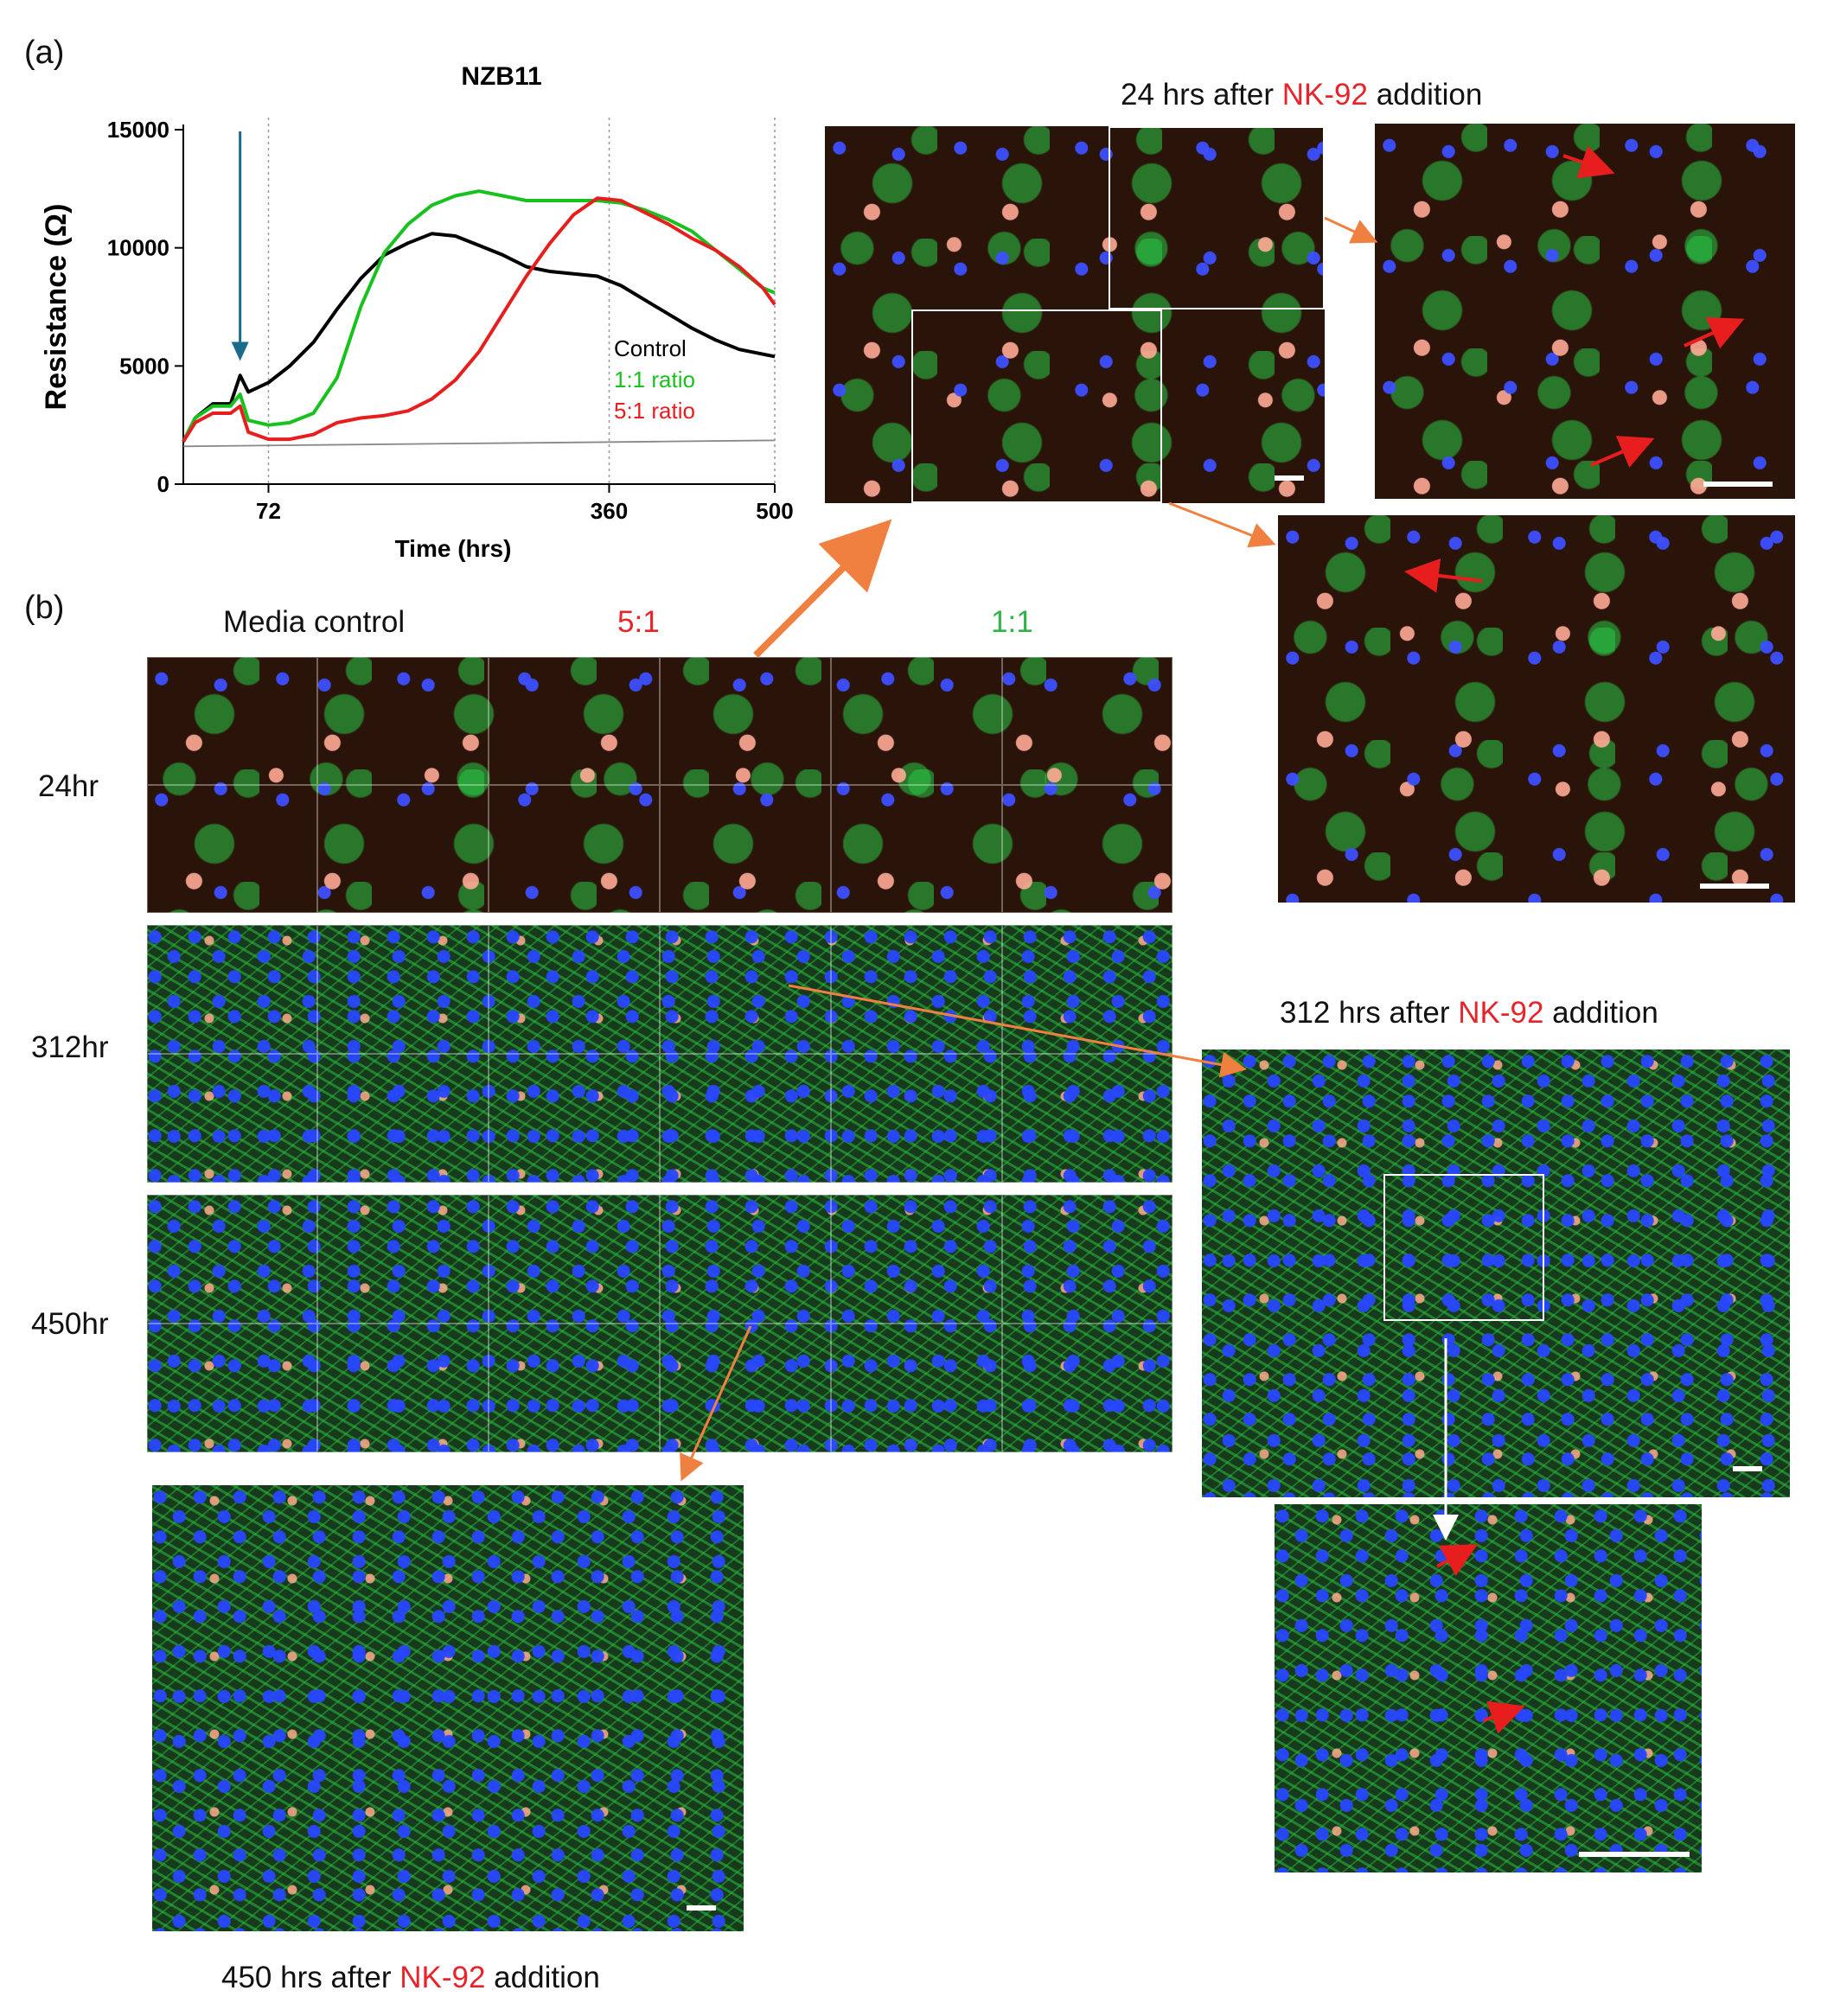  What do you see at coordinates (70, 1047) in the screenshot?
I see `row-label-312hr: 312hr` at bounding box center [70, 1047].